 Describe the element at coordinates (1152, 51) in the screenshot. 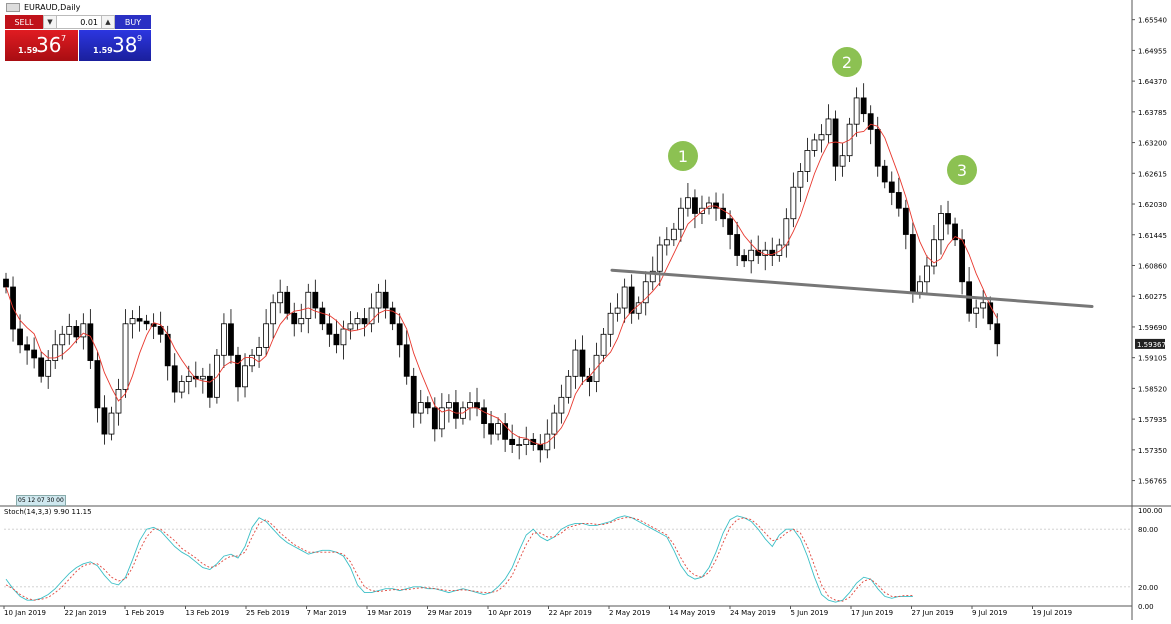

I see `price-tick-label: 1.64955` at that location.